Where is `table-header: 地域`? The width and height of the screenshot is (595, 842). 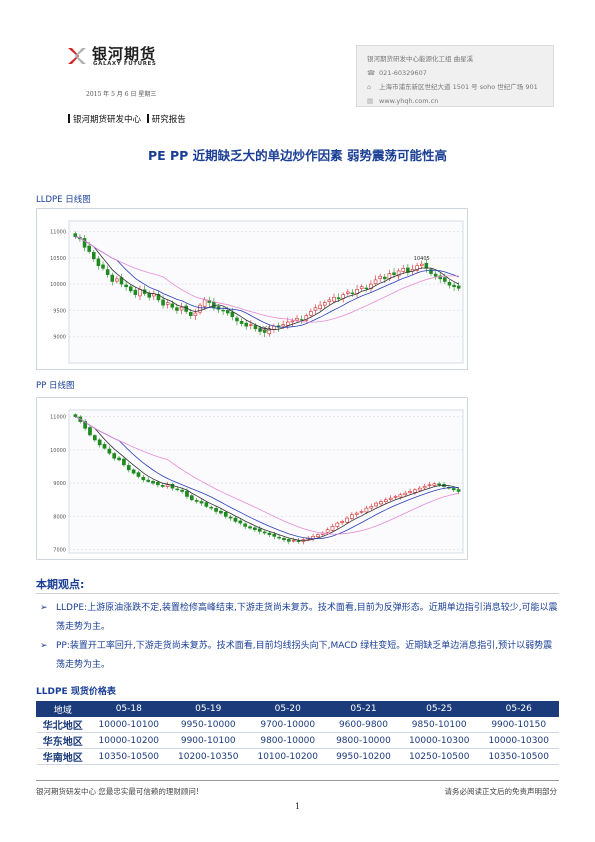 table-header: 地域 is located at coordinates (63, 709).